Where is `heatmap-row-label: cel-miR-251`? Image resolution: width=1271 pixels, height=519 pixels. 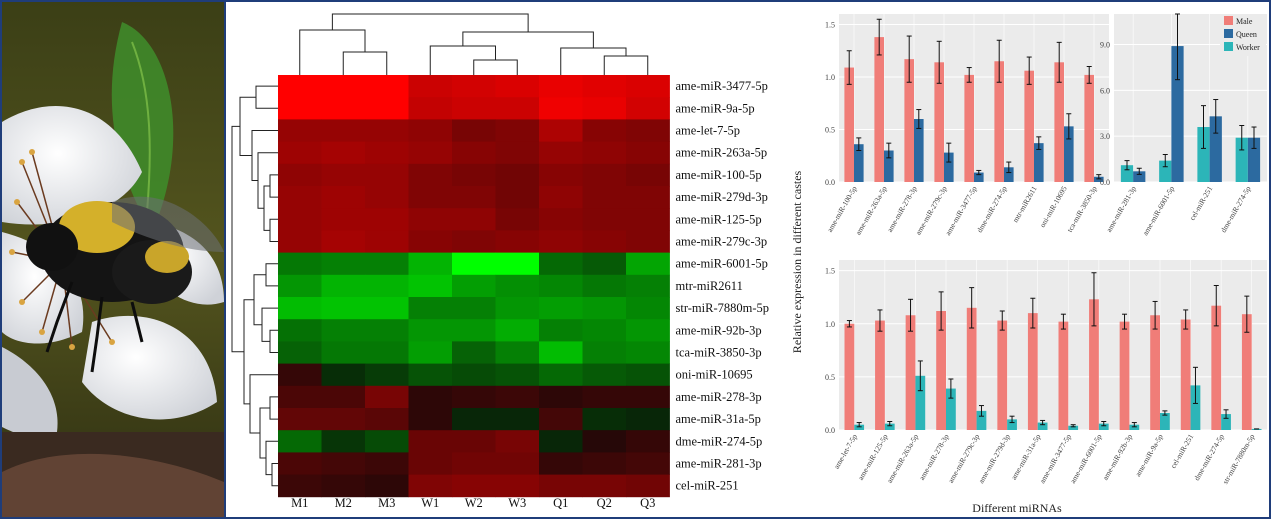
heatmap-row-label: cel-miR-251 is located at coordinates (707, 486).